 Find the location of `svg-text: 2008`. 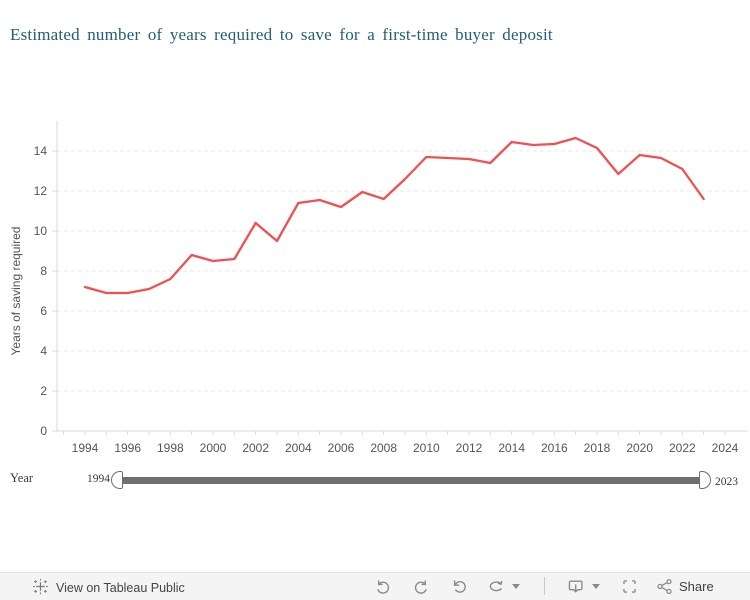

svg-text: 2008 is located at coordinates (383, 448).